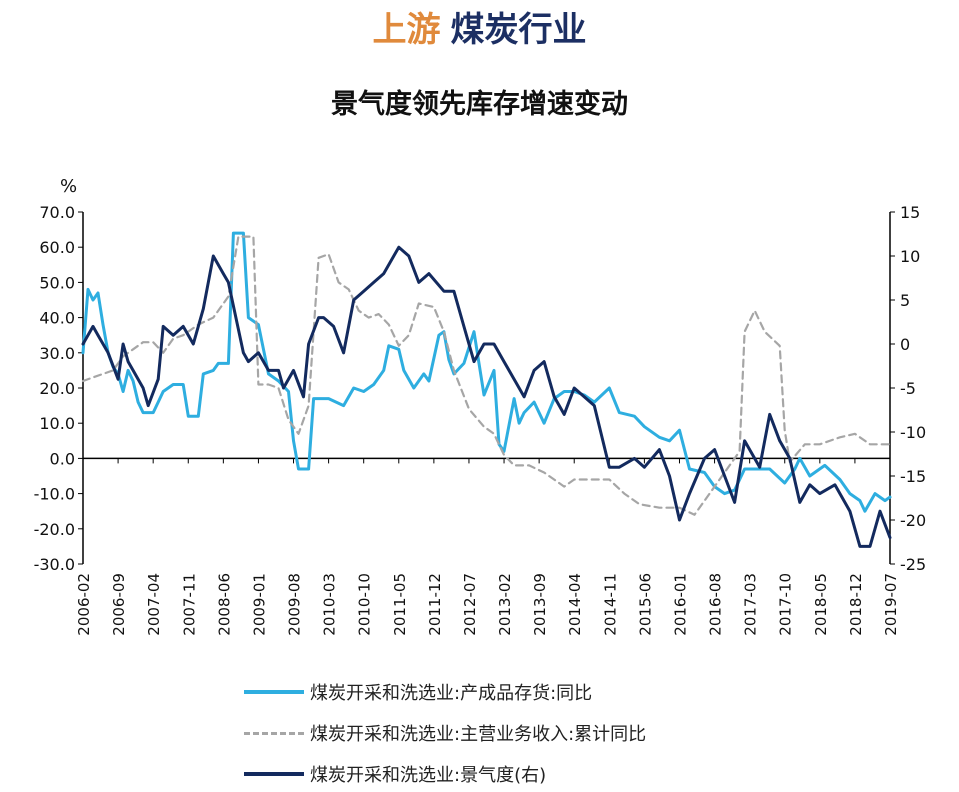 The width and height of the screenshot is (959, 792). What do you see at coordinates (680, 604) in the screenshot?
I see `x-tick-label: 2016-01` at bounding box center [680, 604].